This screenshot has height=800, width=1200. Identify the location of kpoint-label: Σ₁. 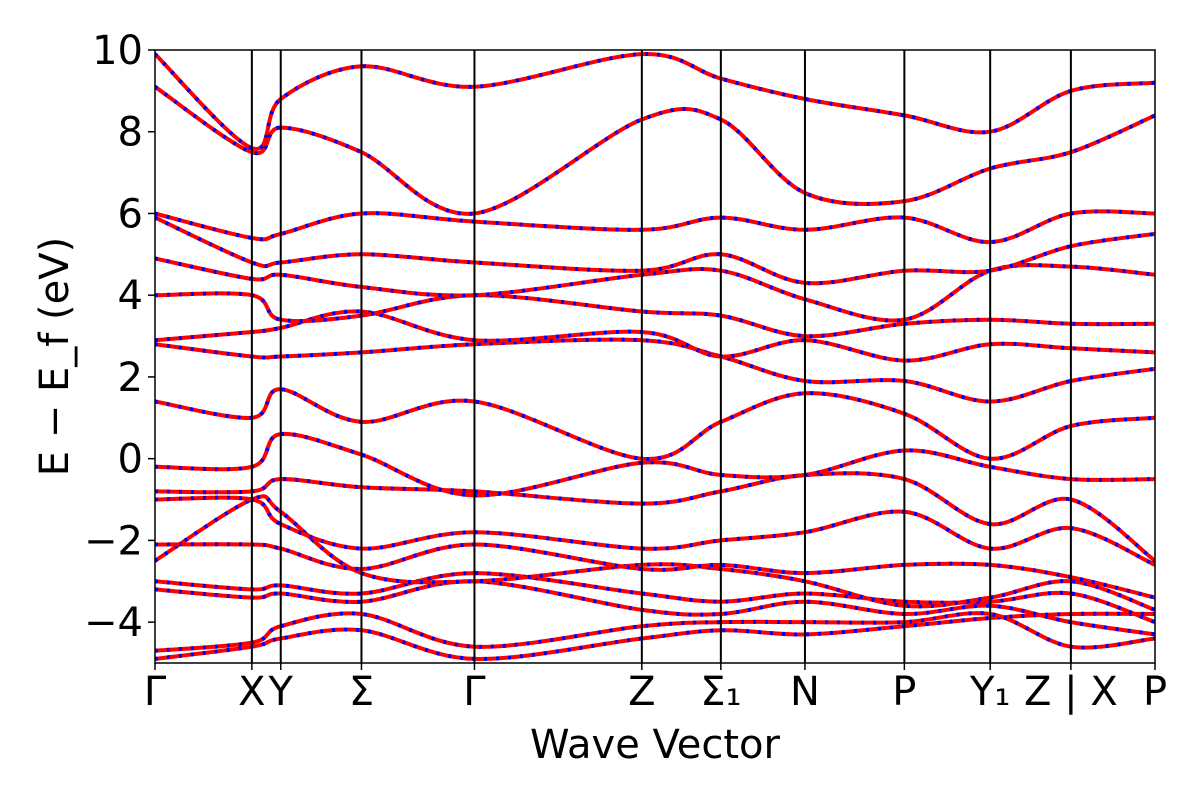
(720, 692).